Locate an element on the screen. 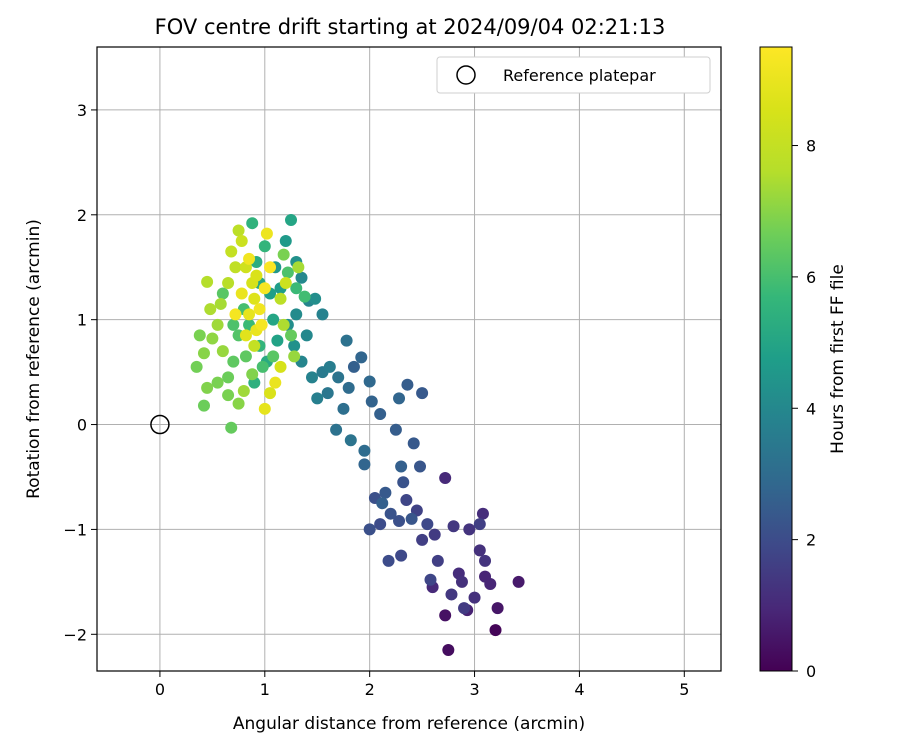  y-tick-label: 3 is located at coordinates (82, 110).